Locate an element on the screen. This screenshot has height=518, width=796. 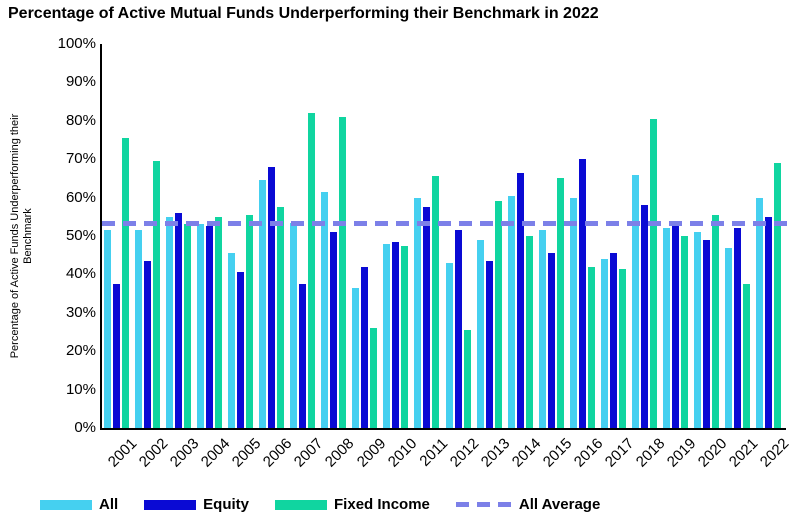
bar-all-2003 is located at coordinates (170, 322).